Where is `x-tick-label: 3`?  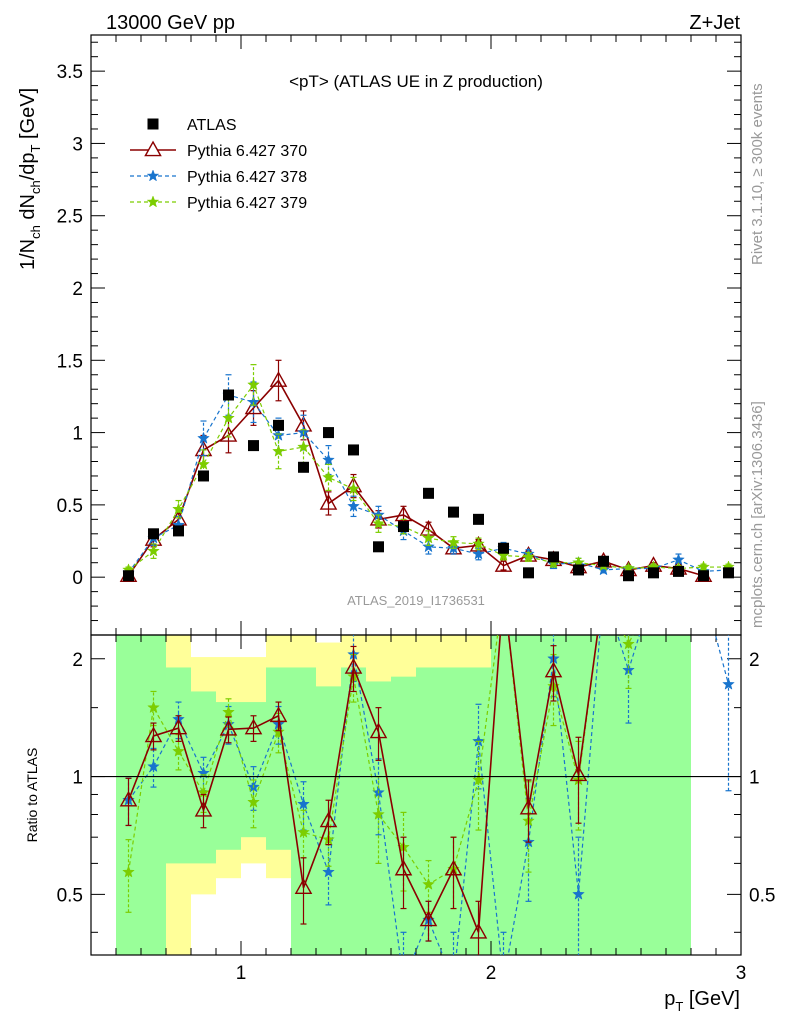
x-tick-label: 3 is located at coordinates (741, 973).